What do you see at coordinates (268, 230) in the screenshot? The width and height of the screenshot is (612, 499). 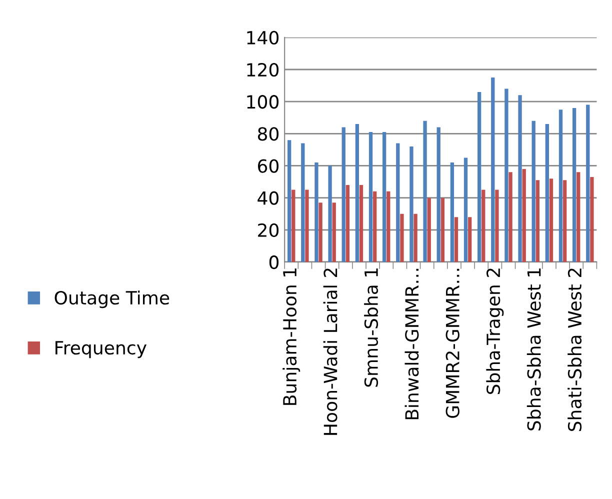 I see `y-tick-label: 20` at bounding box center [268, 230].